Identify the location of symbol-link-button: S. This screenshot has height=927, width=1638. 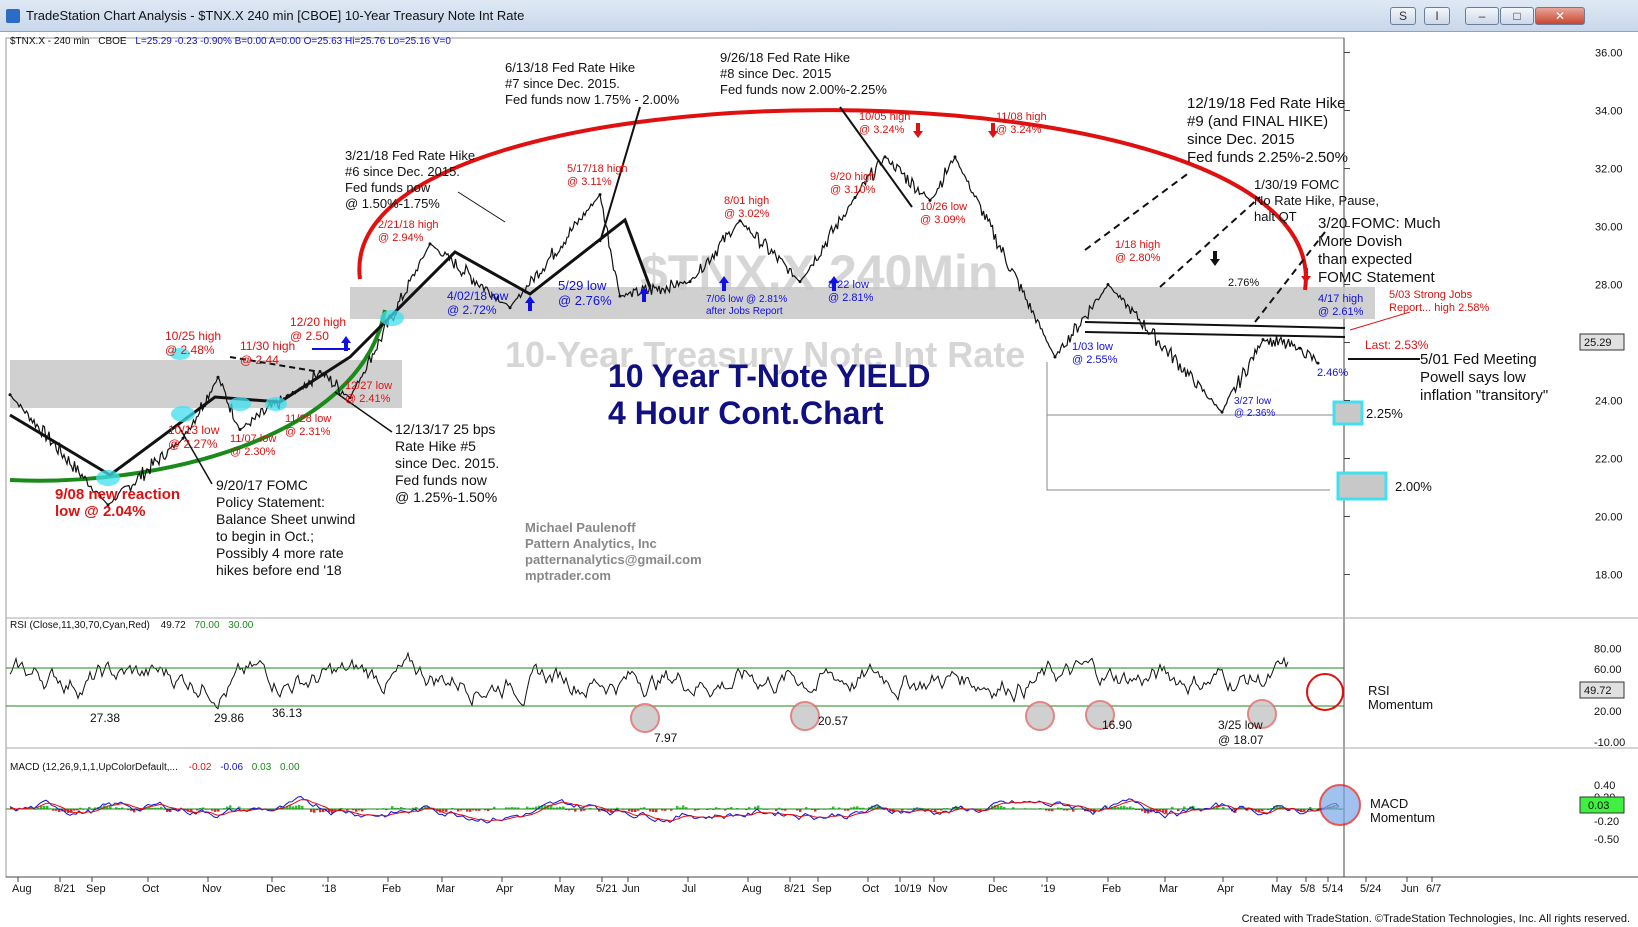
(1403, 16).